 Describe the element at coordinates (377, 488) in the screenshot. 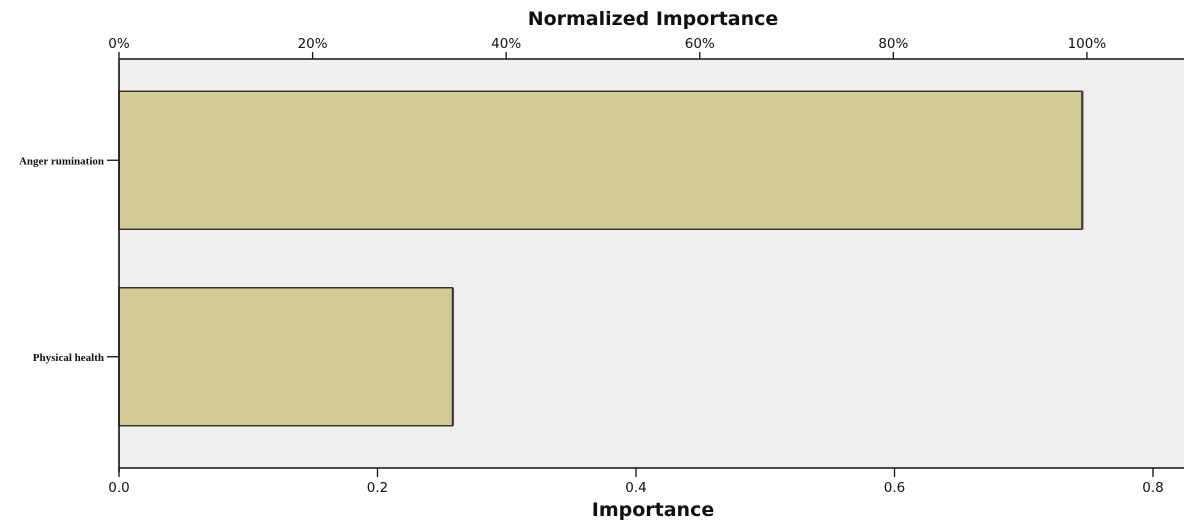

I see `bottom-tick-label: 0.2` at that location.